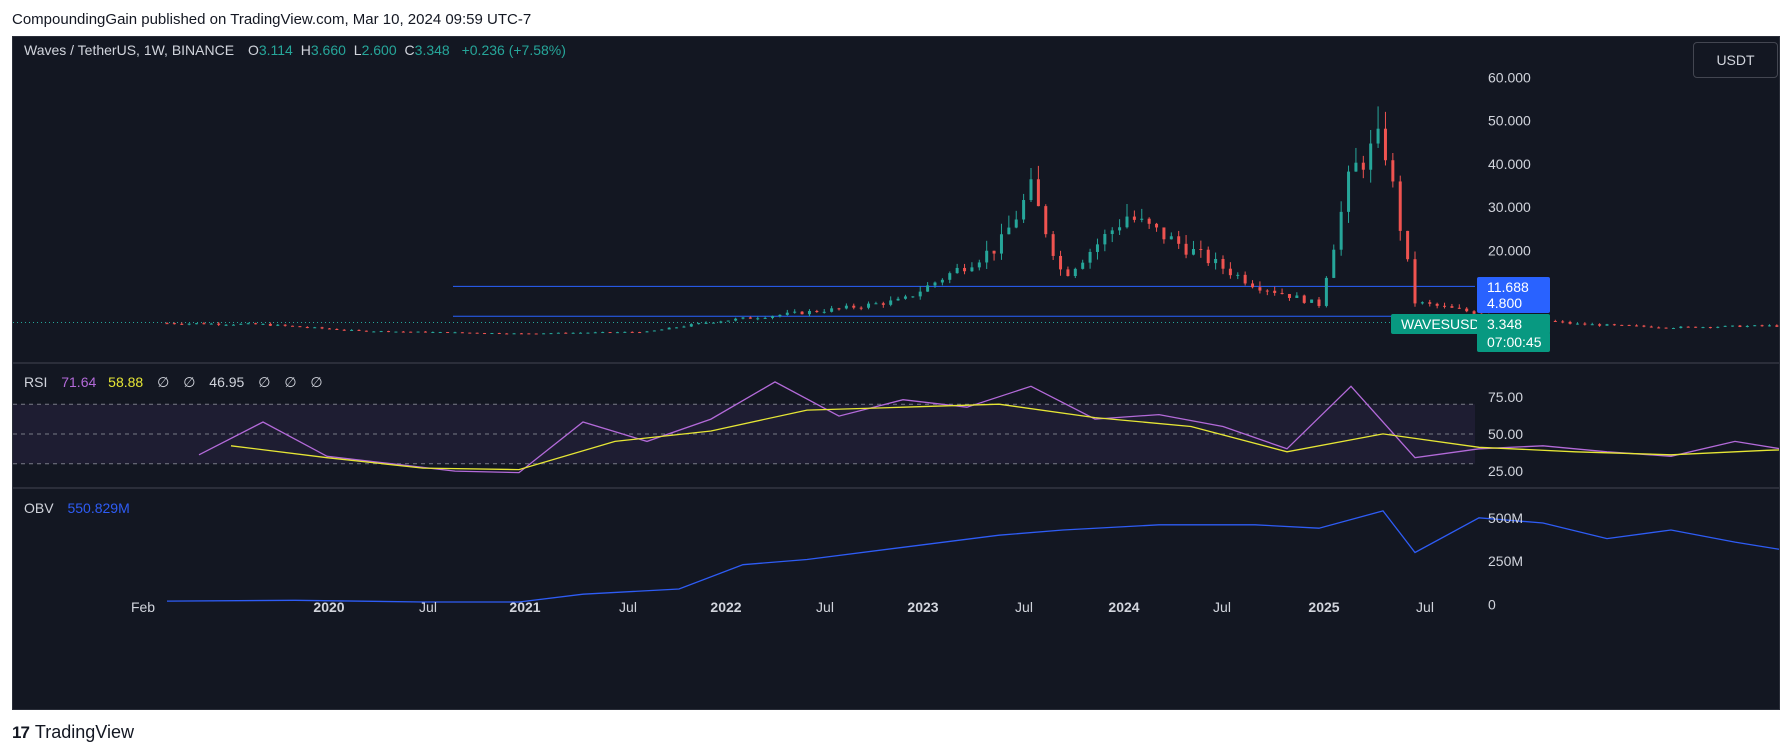 This screenshot has width=1791, height=756. What do you see at coordinates (725, 607) in the screenshot?
I see `time-tick-label: 2022` at bounding box center [725, 607].